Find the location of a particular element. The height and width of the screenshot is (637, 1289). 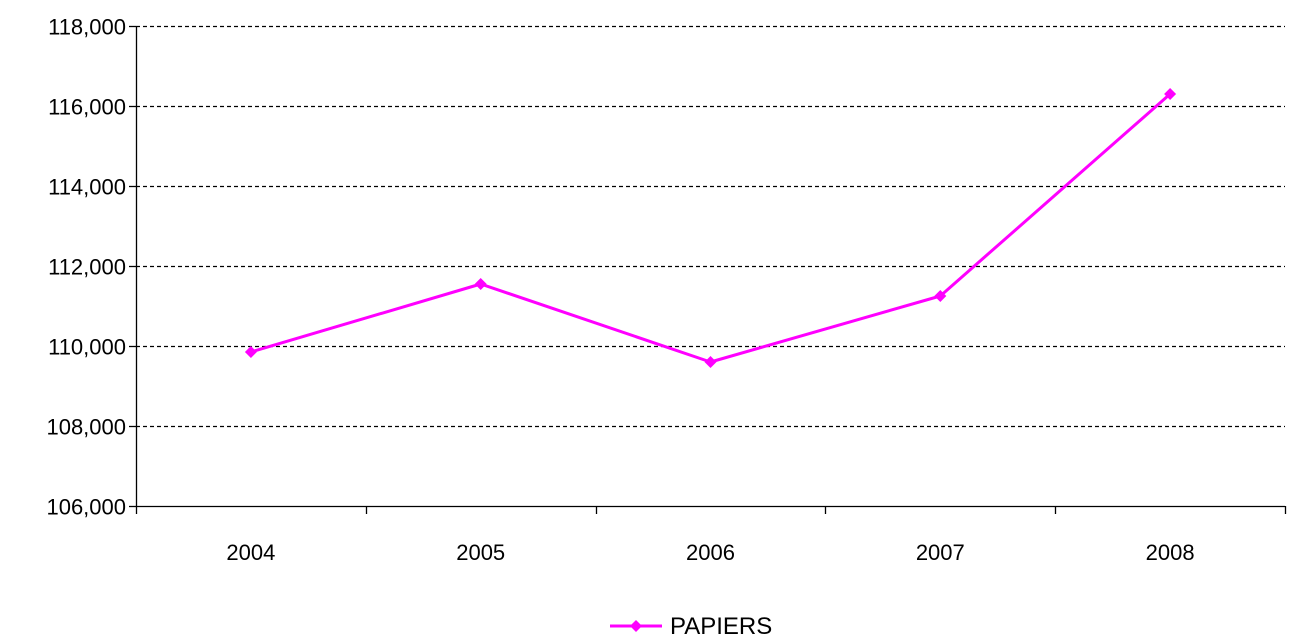

y-tick-label-108,000: 108,000 is located at coordinates (86, 427).